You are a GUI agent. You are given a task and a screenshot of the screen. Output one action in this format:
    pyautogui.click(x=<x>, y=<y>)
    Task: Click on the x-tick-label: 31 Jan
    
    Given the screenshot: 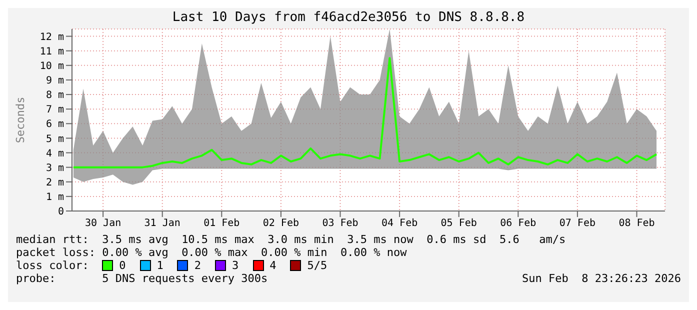 What is the action you would take?
    pyautogui.click(x=162, y=224)
    